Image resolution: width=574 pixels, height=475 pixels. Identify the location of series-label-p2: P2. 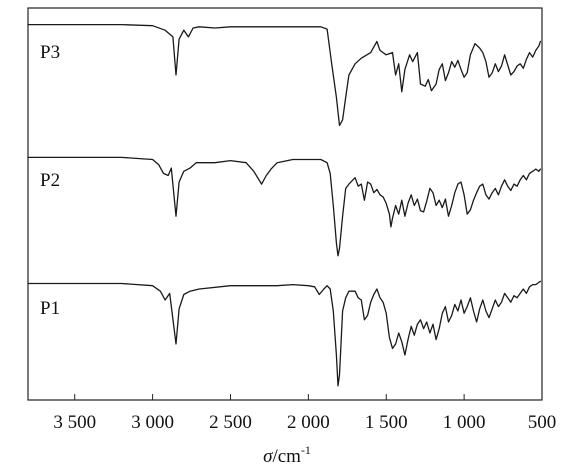
(50, 180).